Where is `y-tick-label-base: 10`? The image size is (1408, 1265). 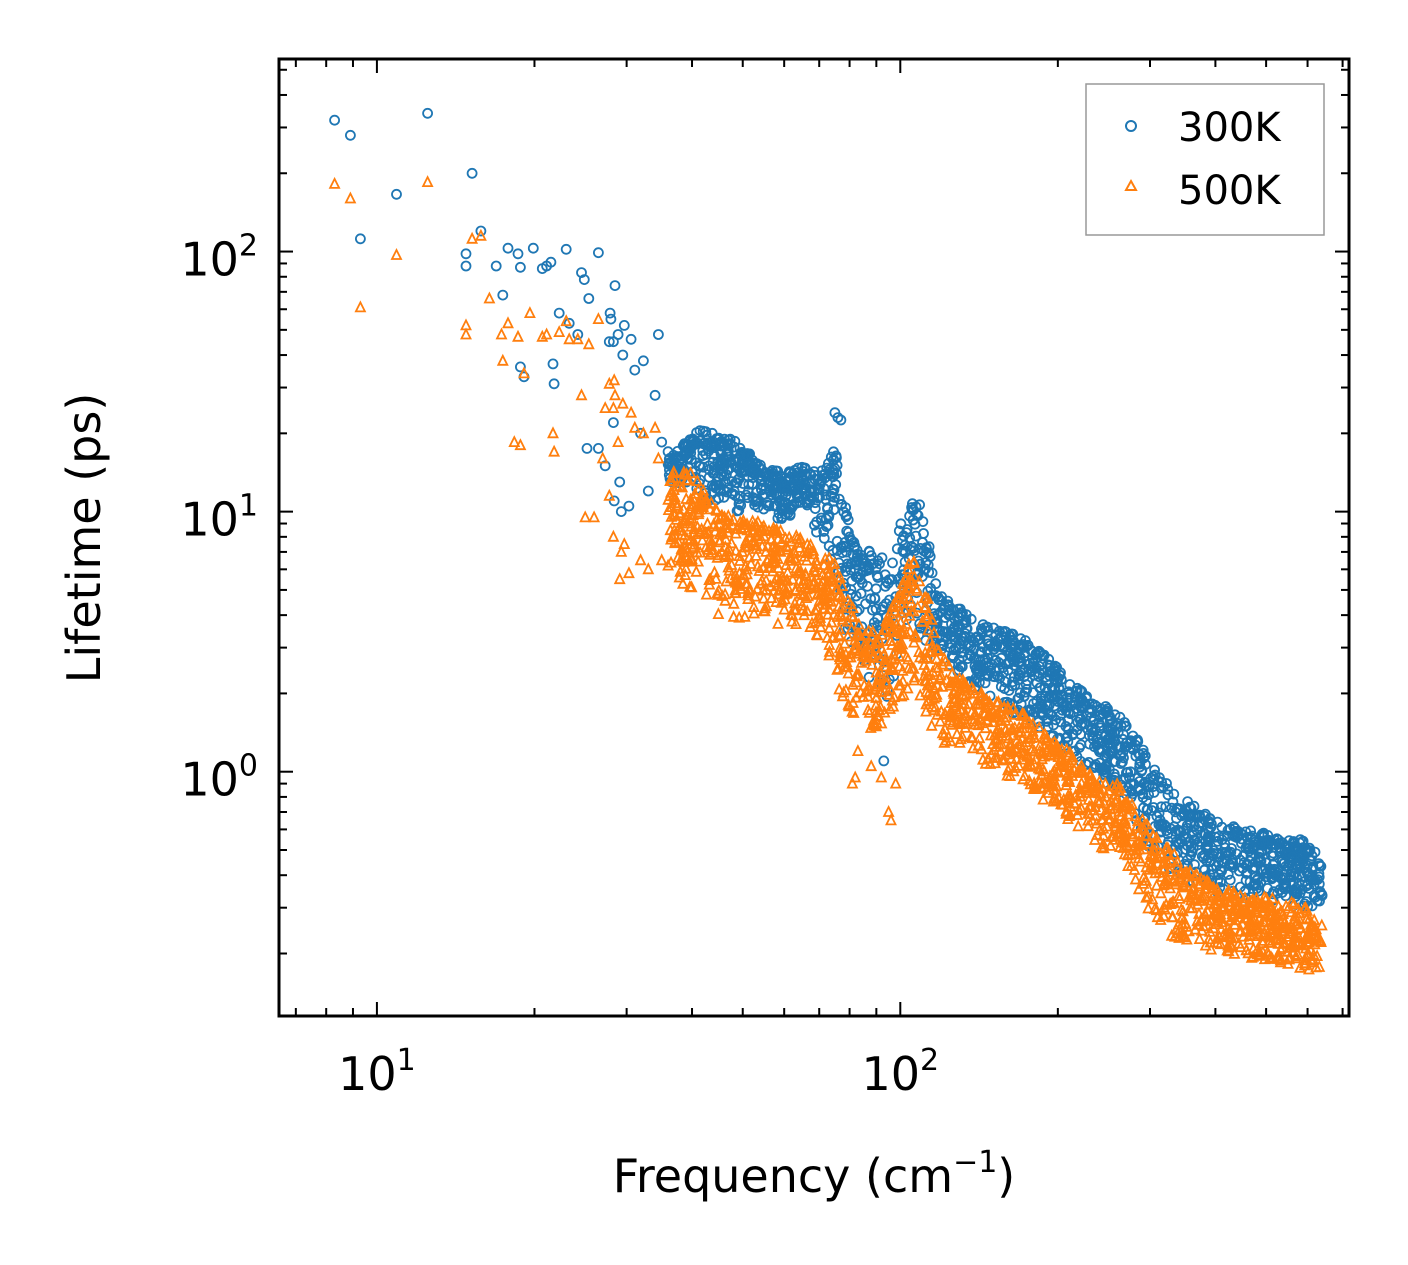 y-tick-label-base: 10 is located at coordinates (209, 520).